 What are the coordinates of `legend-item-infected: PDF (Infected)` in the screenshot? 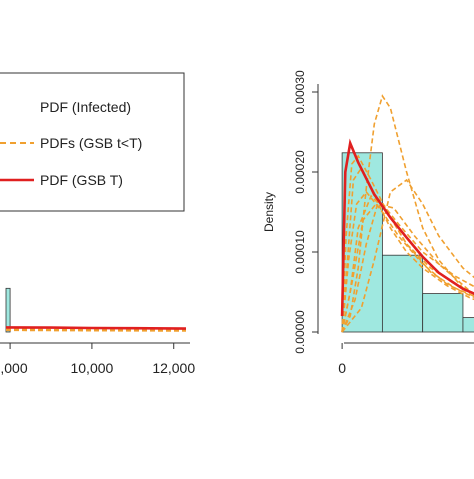 It's located at (85, 107).